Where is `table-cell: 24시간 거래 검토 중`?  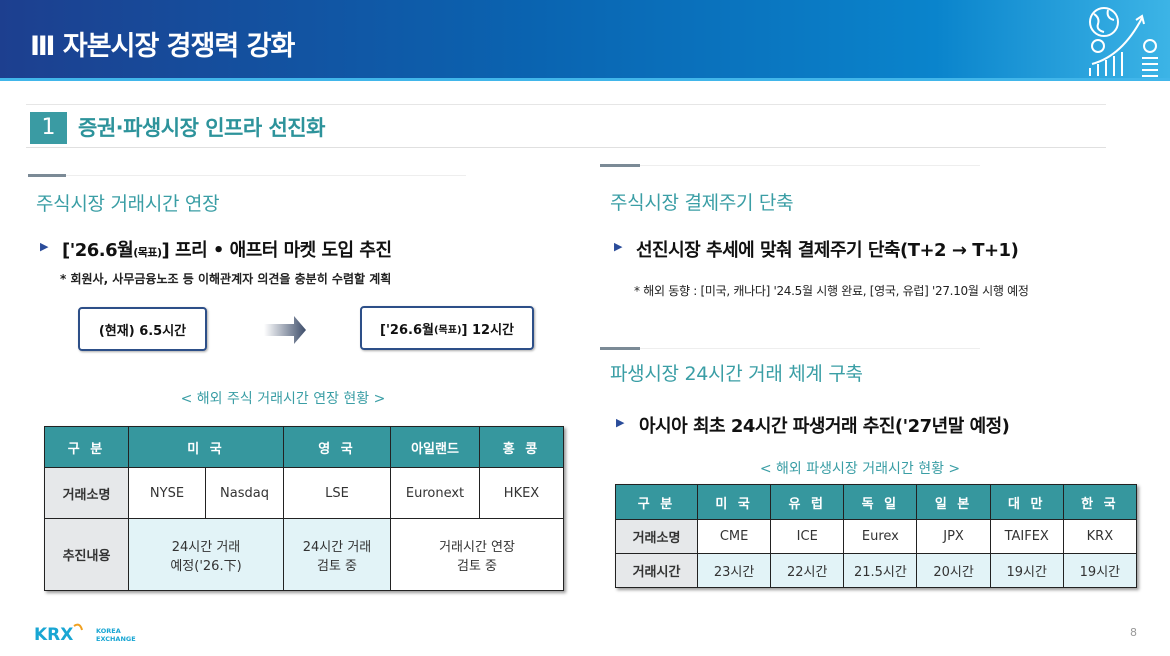
table-cell: 24시간 거래 검토 중 is located at coordinates (337, 554).